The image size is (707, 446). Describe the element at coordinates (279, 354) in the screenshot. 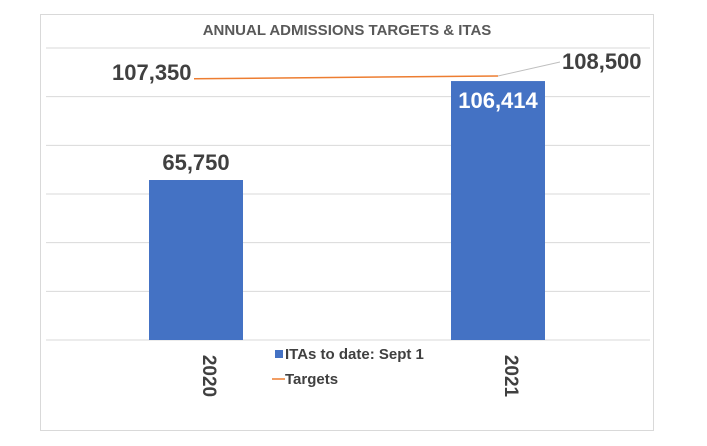

I see `legend-swatch-itas` at that location.